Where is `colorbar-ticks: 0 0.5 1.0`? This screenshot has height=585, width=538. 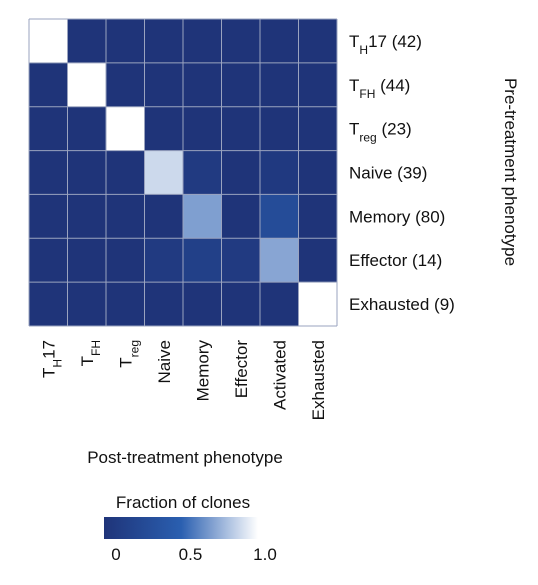
colorbar-ticks: 0 0.5 1.0 is located at coordinates (194, 554).